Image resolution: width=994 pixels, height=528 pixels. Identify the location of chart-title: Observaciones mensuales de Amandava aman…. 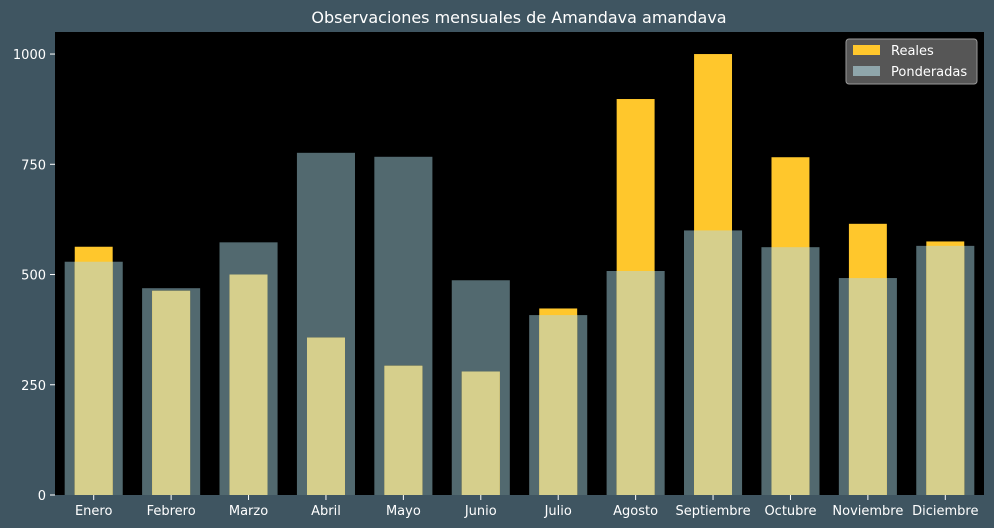
(518, 17).